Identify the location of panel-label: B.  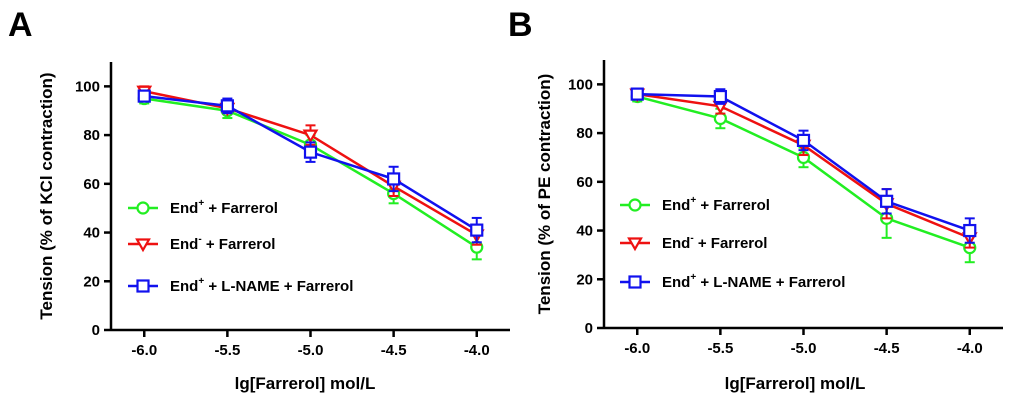
(520, 25).